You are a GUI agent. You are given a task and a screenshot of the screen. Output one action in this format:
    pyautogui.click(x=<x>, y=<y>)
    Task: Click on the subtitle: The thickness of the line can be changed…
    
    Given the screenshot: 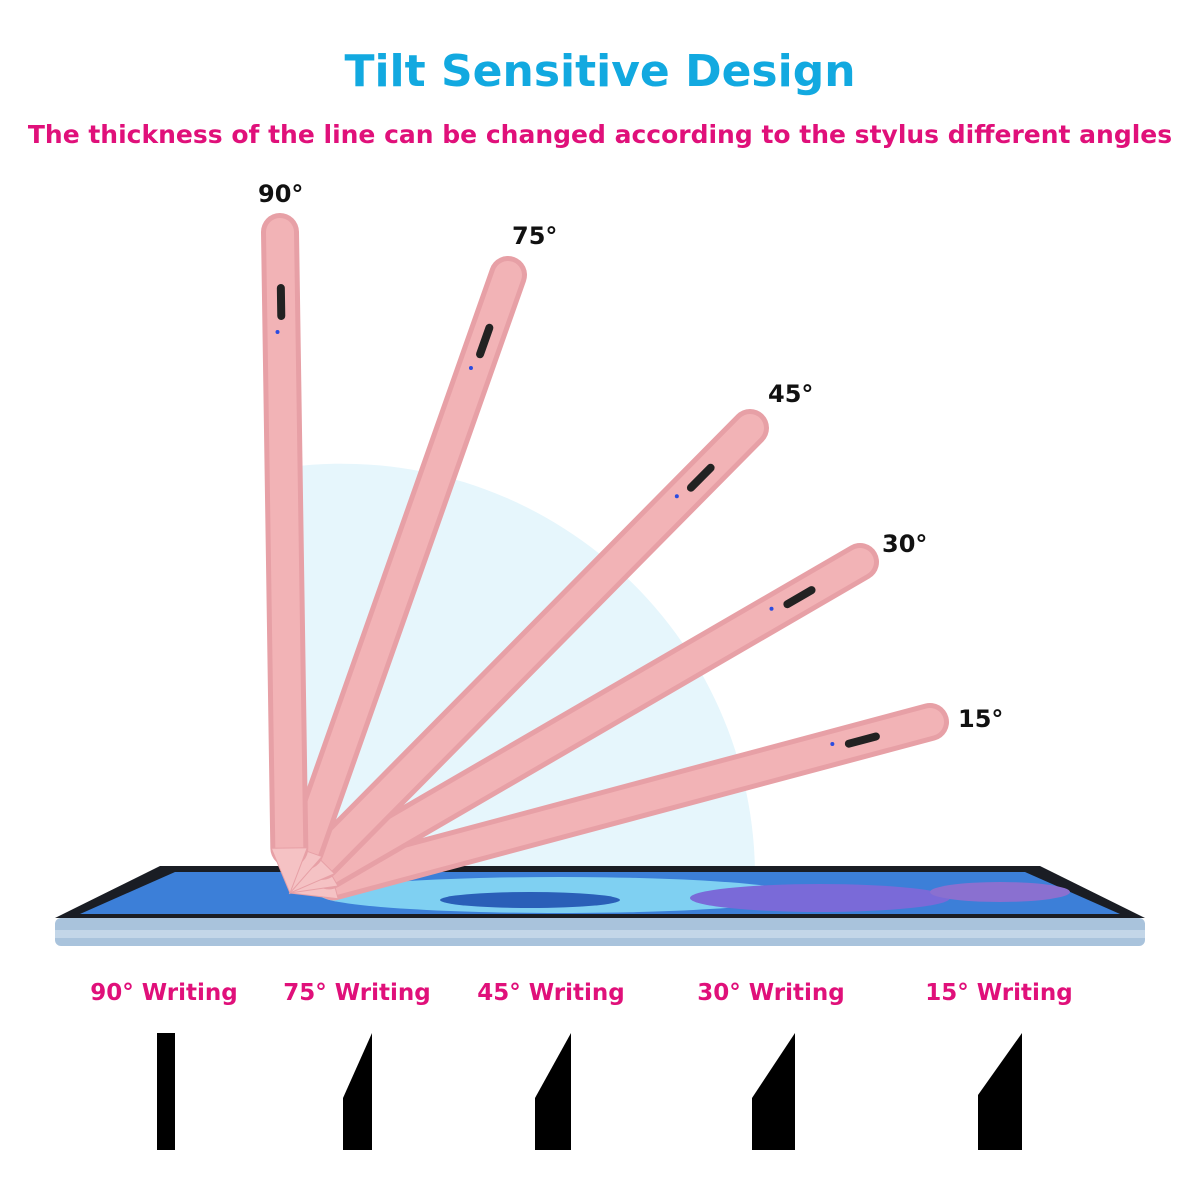 What is the action you would take?
    pyautogui.click(x=600, y=134)
    